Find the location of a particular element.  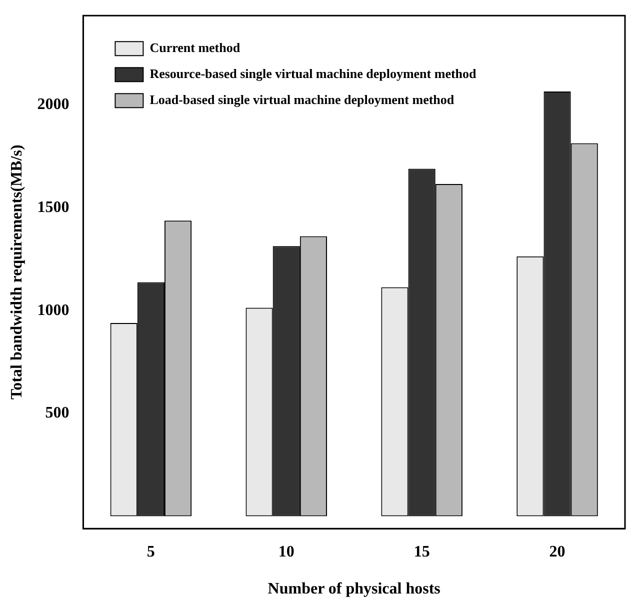

x-tick-label: 15 is located at coordinates (422, 551).